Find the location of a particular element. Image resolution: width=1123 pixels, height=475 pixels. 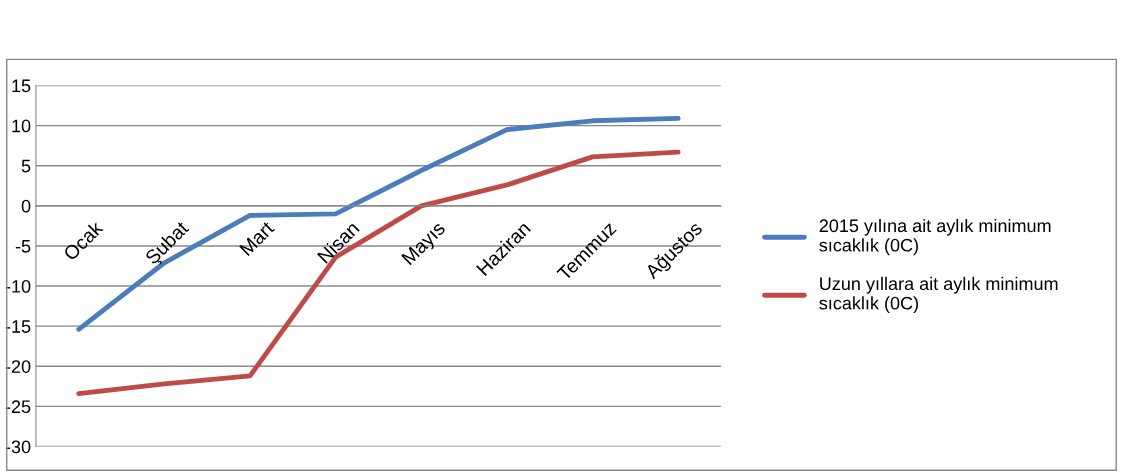

y-tick-label: -20 is located at coordinates (18, 366).